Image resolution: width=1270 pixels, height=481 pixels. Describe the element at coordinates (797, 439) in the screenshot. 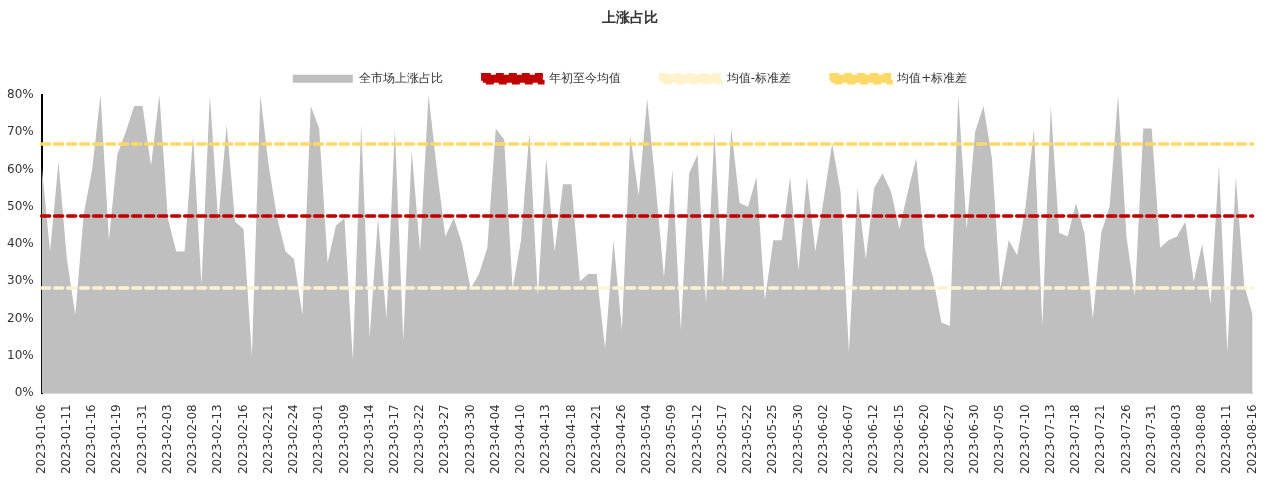

I see `x-tick-label: 2023-05-30` at that location.